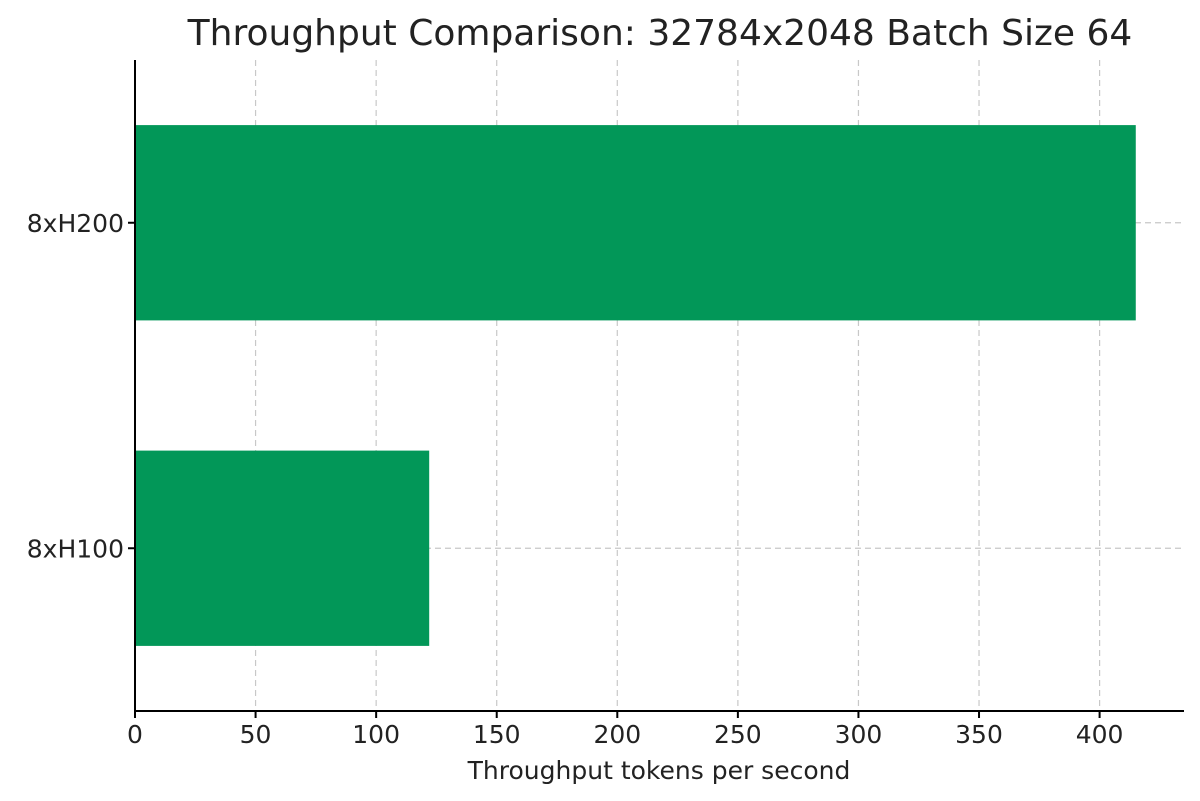  Describe the element at coordinates (135, 734) in the screenshot. I see `x-tick-label: 0` at that location.